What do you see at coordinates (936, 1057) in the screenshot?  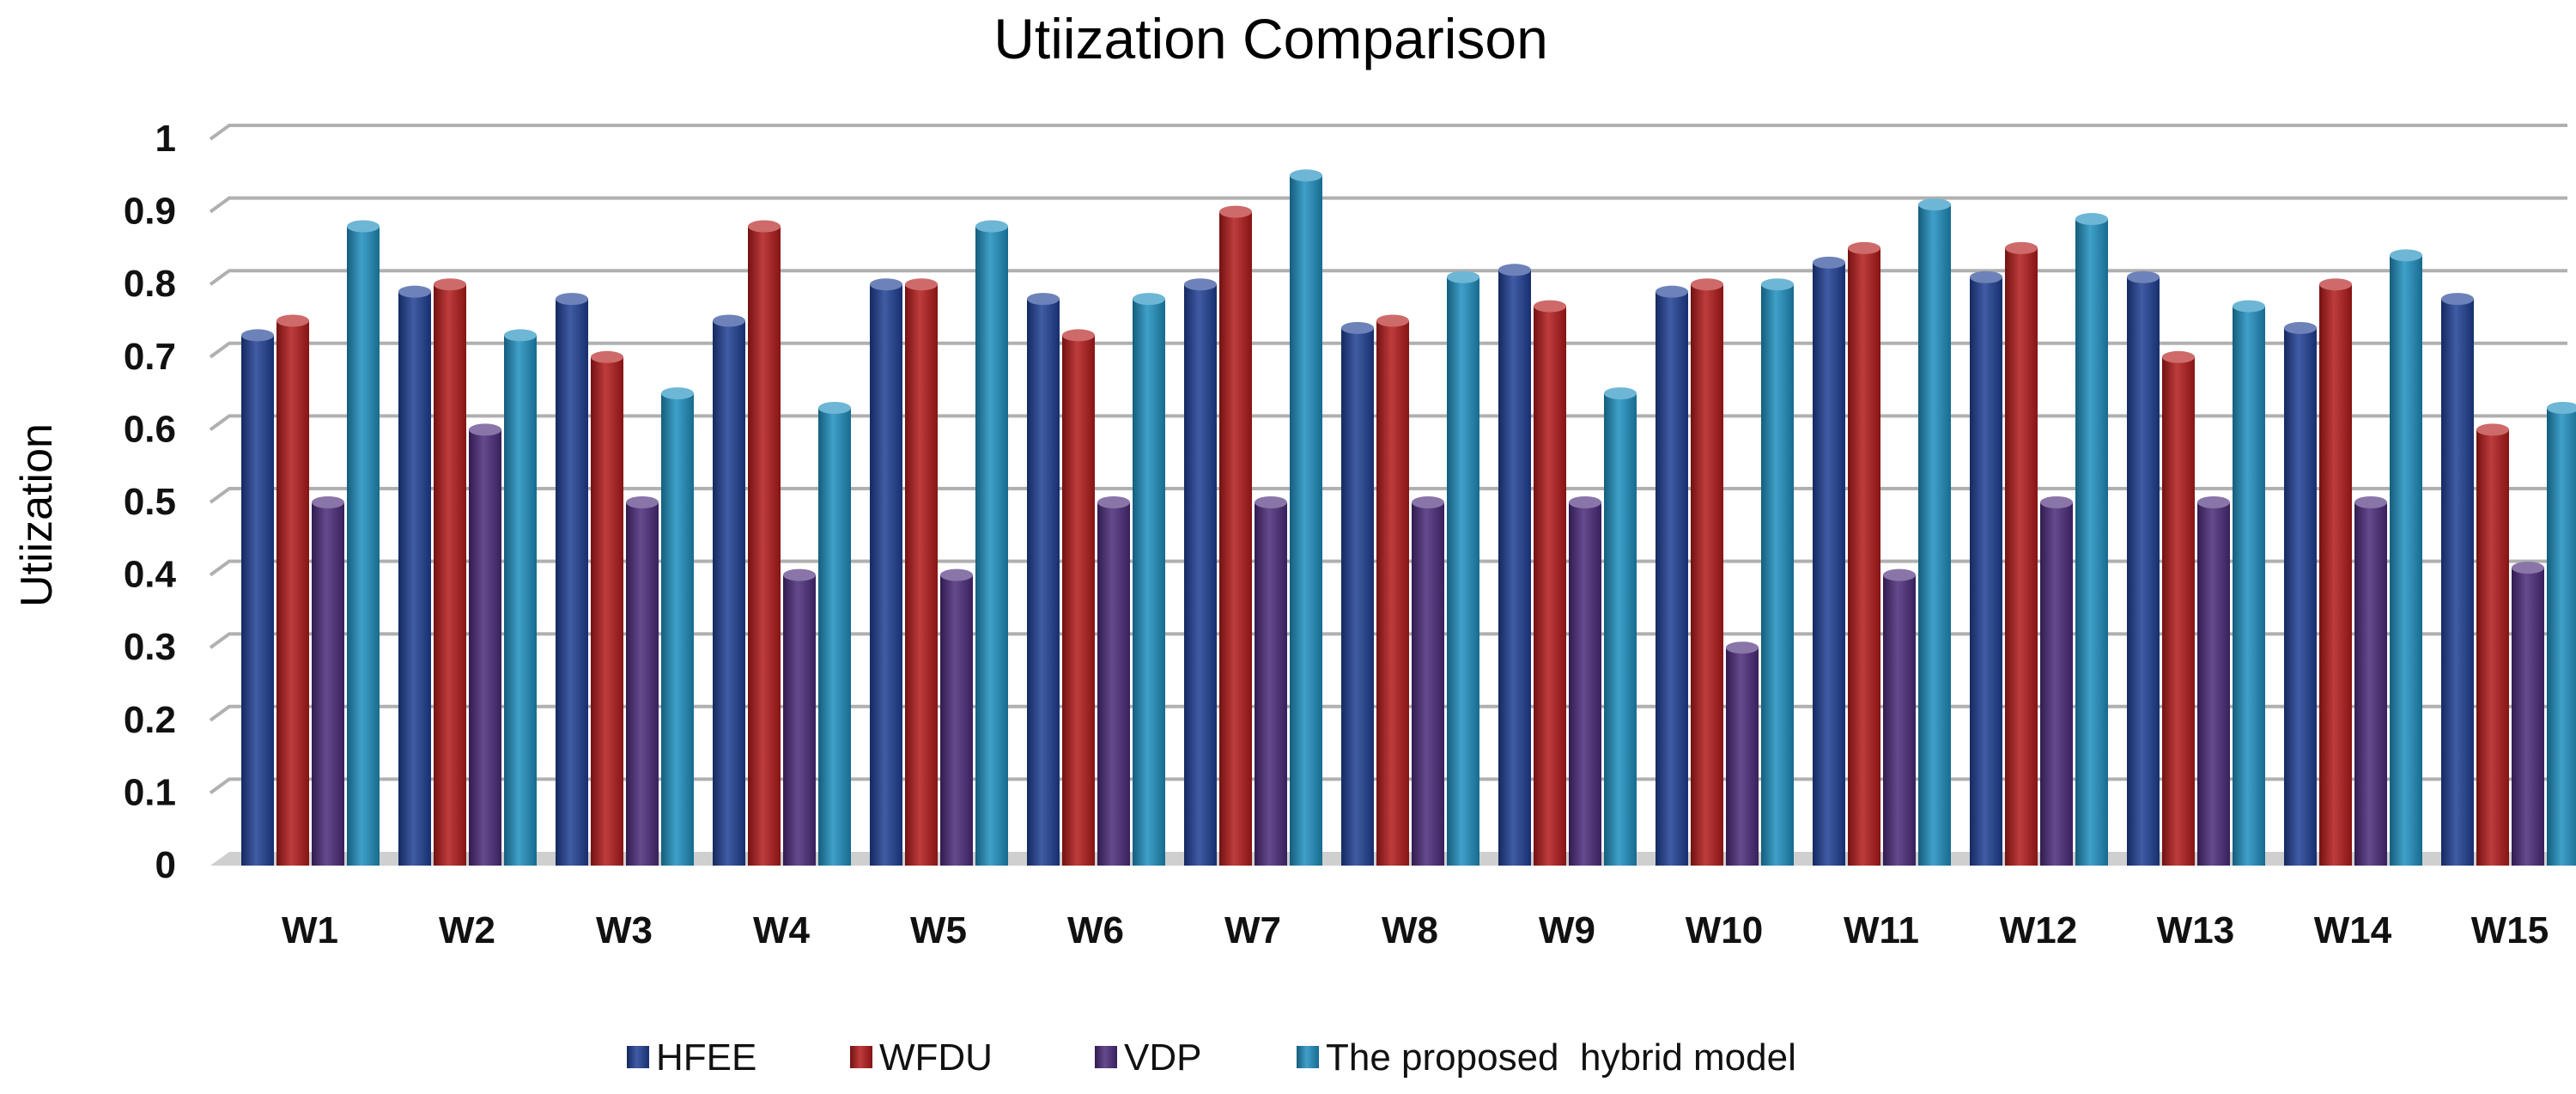 I see `legend-label: WFDU` at bounding box center [936, 1057].